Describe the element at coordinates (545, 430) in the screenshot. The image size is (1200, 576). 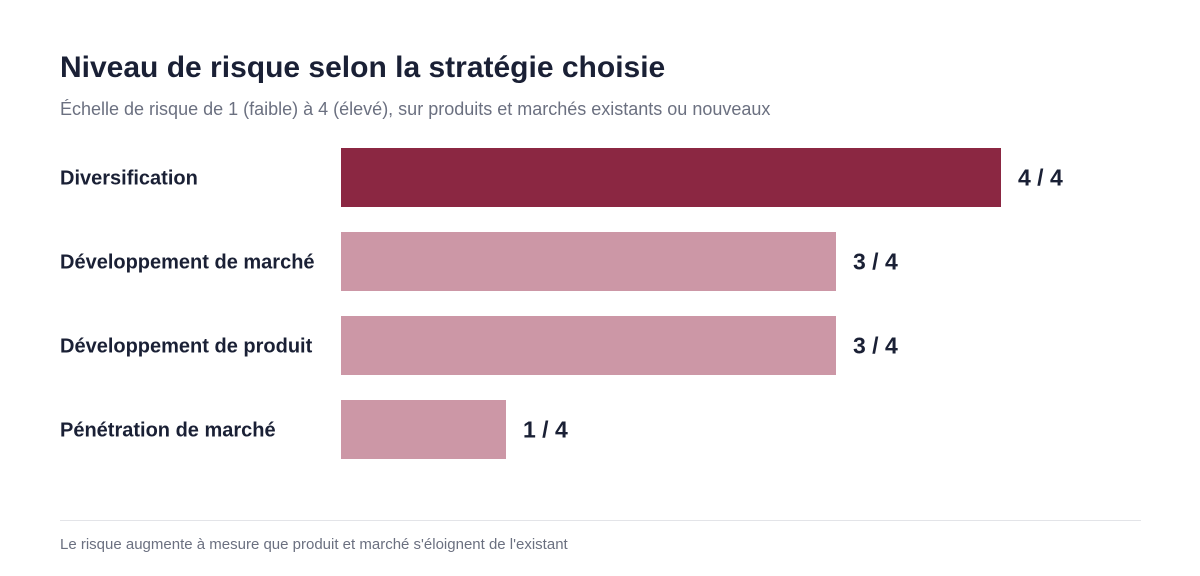
I see `value-label: 1 / 4` at that location.